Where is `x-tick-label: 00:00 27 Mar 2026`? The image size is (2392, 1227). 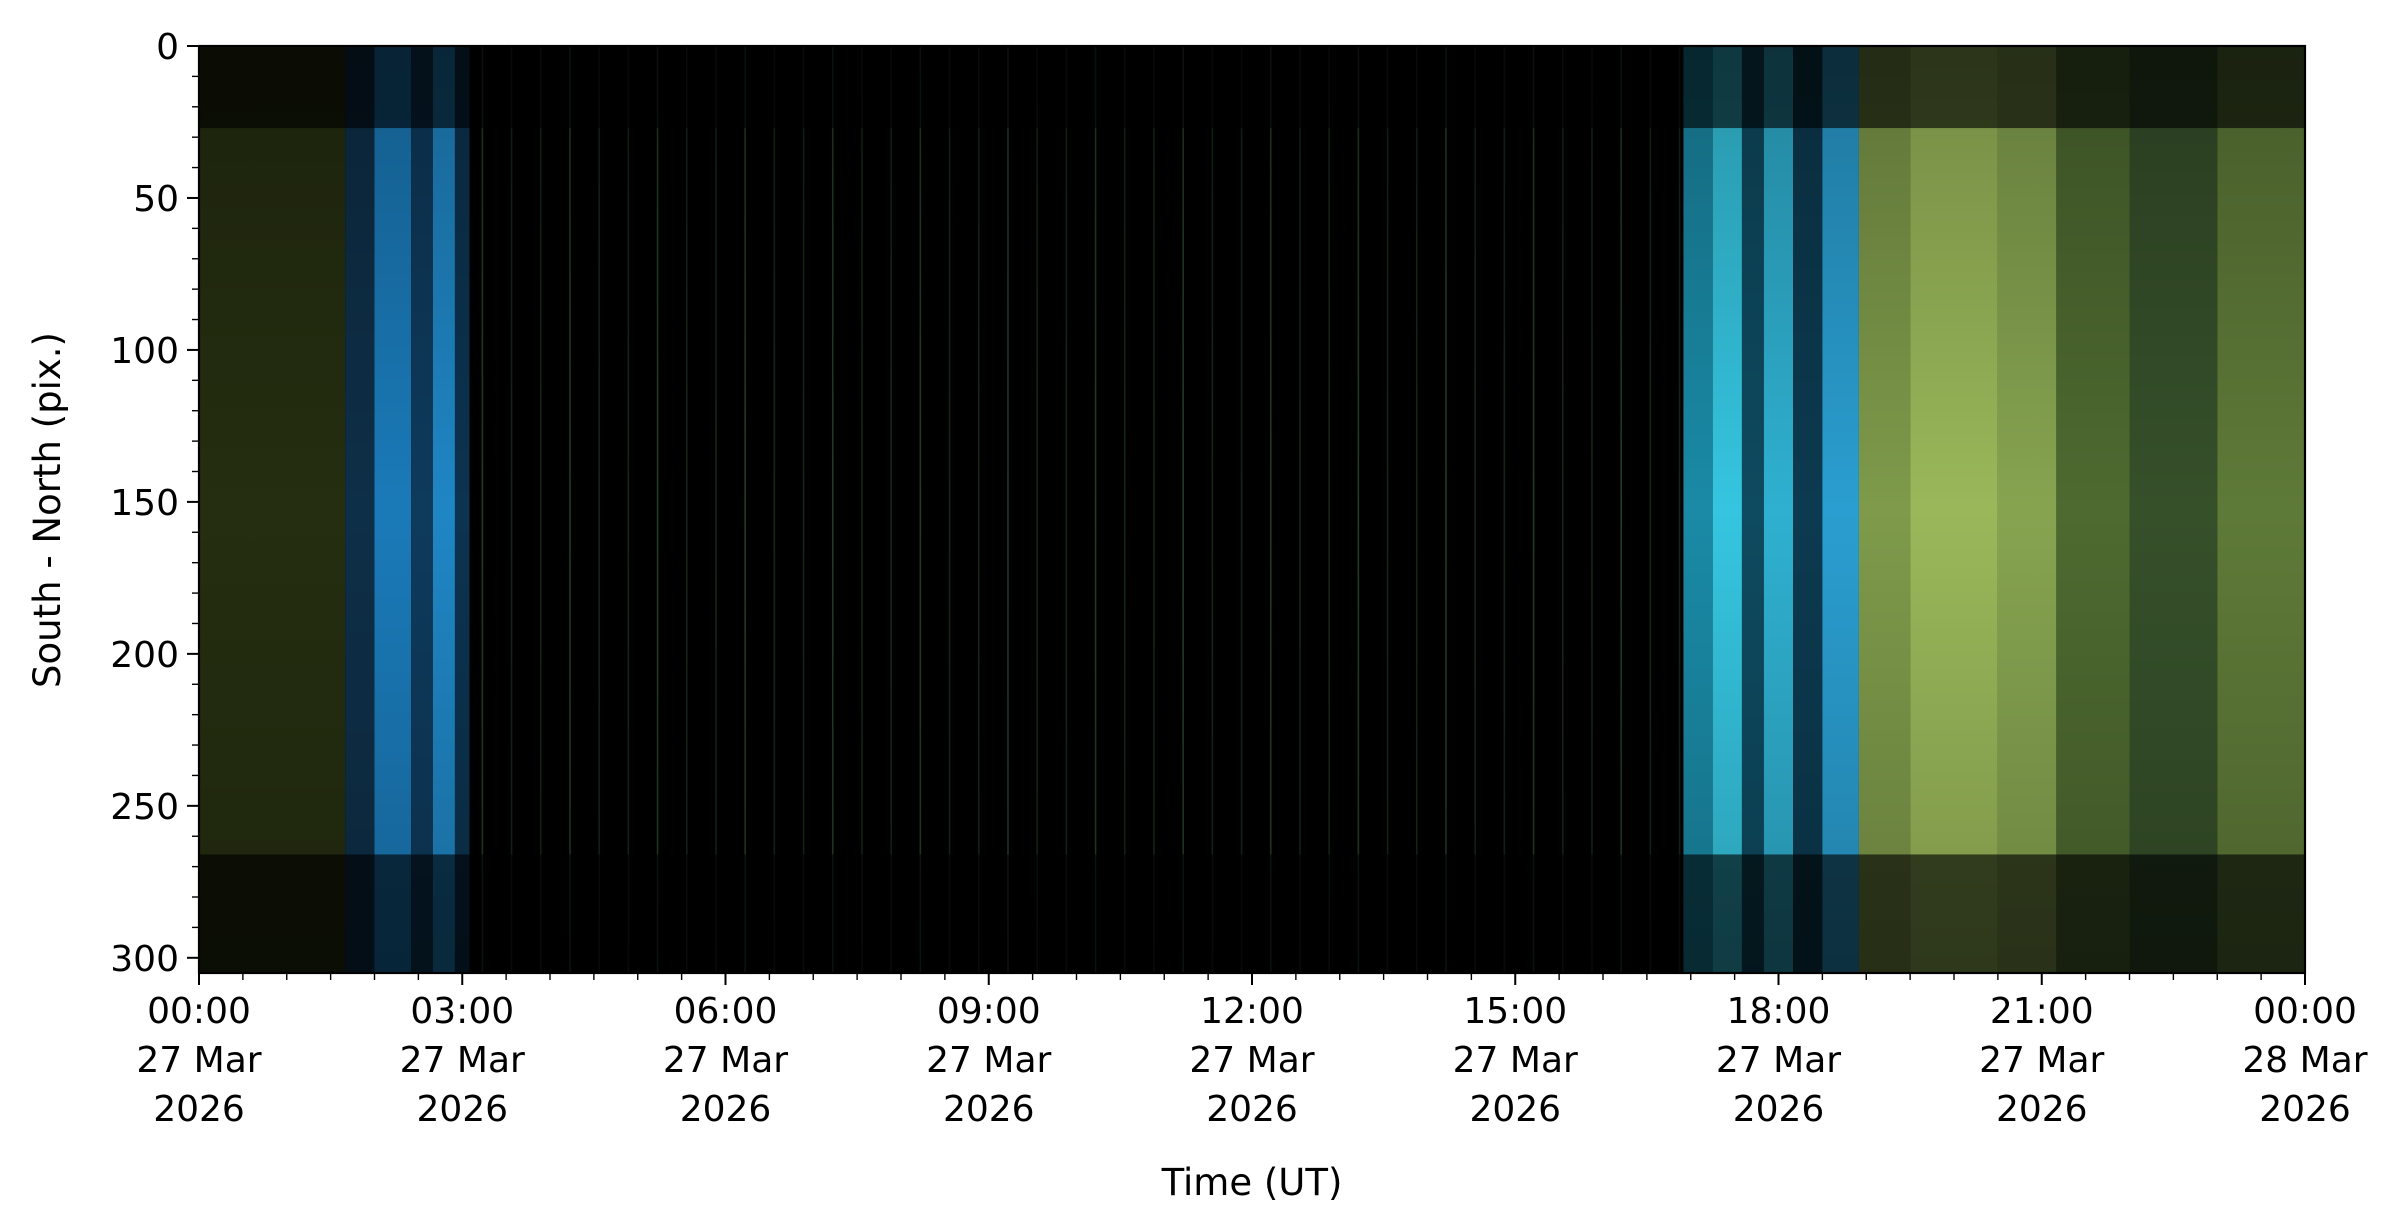 x-tick-label: 00:00 27 Mar 2026 is located at coordinates (198, 1060).